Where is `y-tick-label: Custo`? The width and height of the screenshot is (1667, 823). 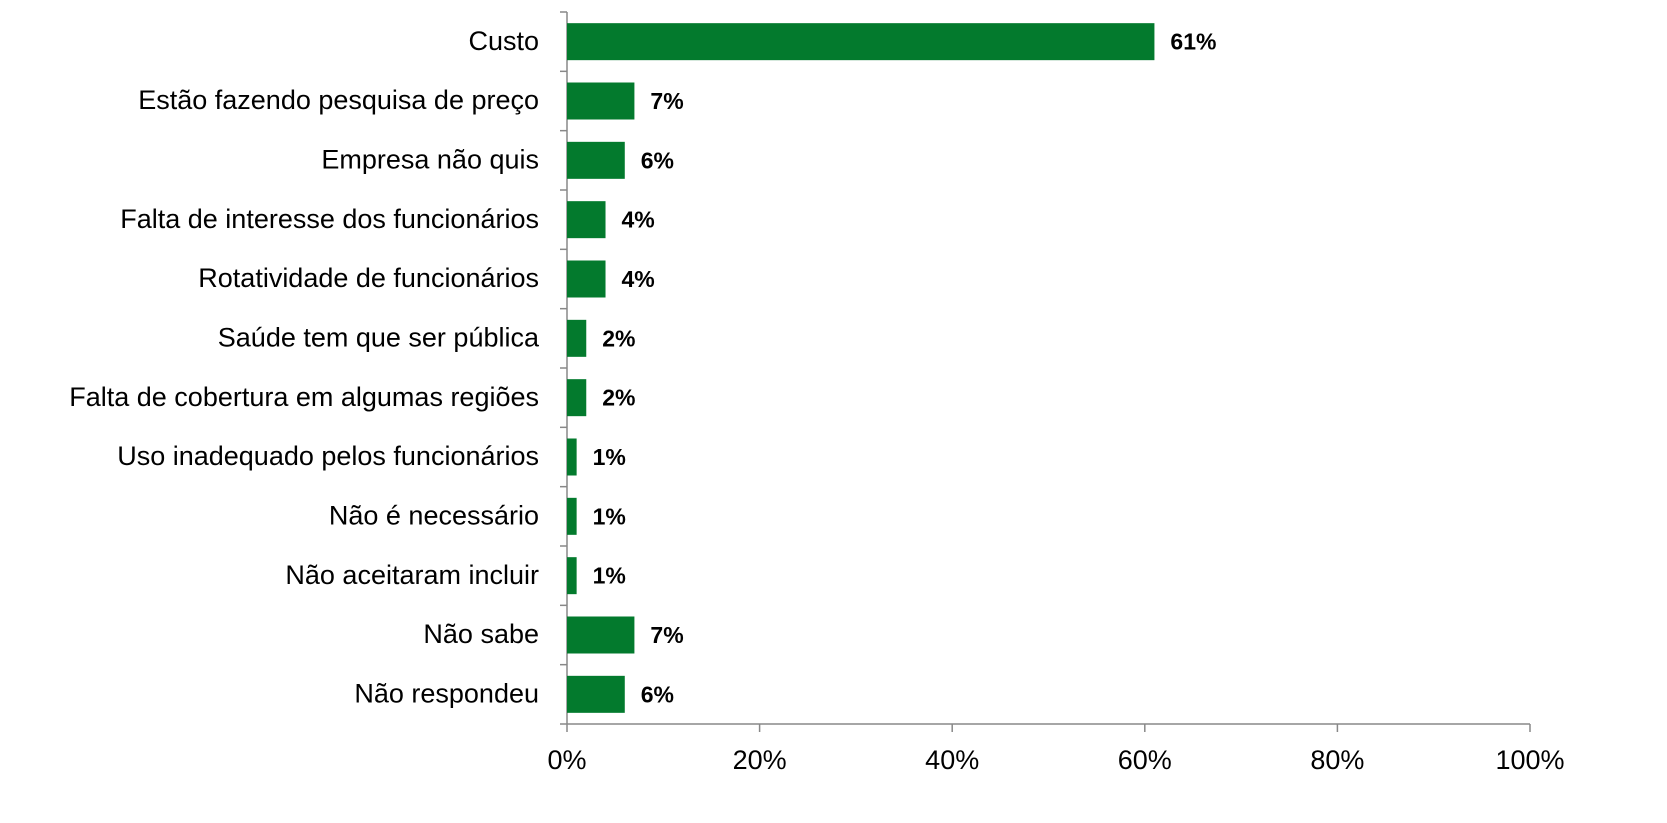
y-tick-label: Custo is located at coordinates (503, 41).